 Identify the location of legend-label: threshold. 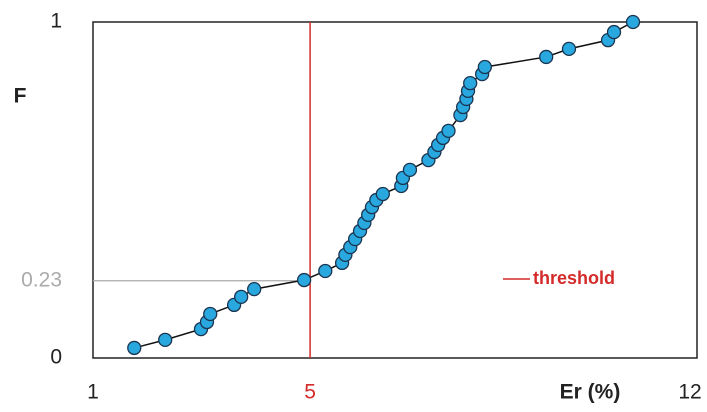
(574, 278).